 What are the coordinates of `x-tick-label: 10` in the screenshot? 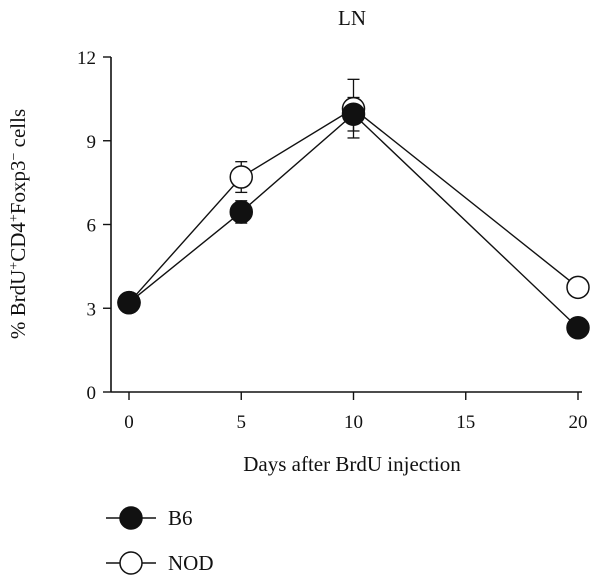 It's located at (353, 422).